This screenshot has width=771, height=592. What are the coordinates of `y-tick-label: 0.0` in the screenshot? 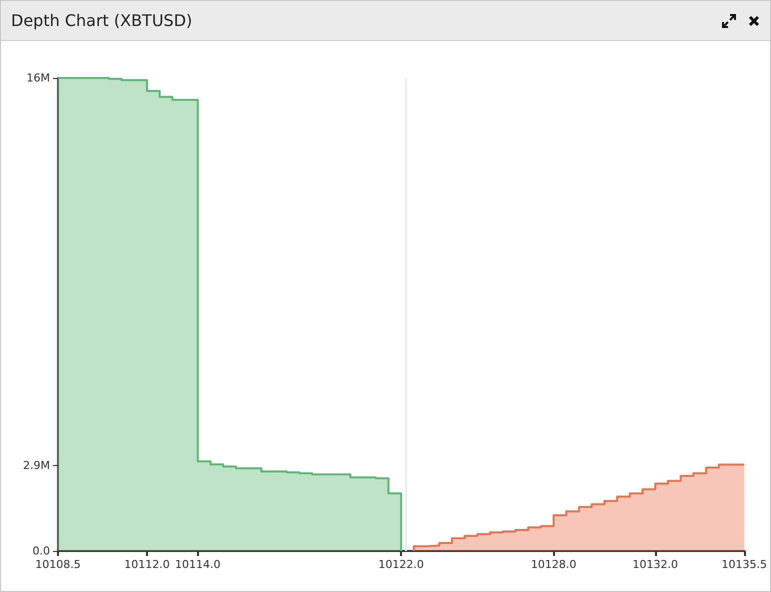 It's located at (41, 551).